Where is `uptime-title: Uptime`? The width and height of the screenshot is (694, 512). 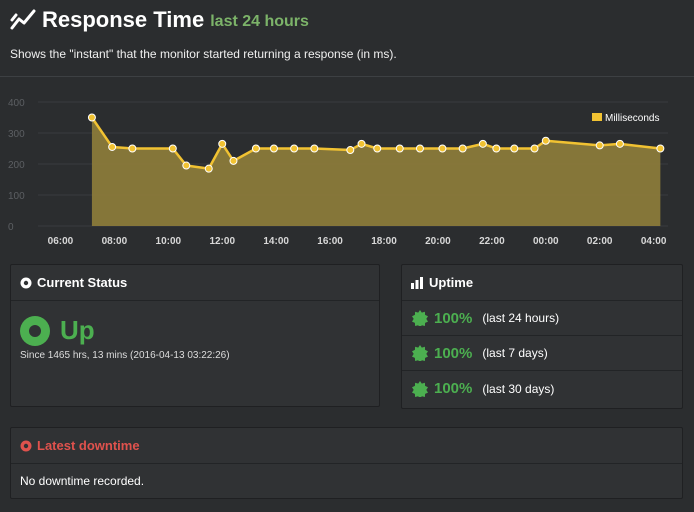 uptime-title: Uptime is located at coordinates (451, 282).